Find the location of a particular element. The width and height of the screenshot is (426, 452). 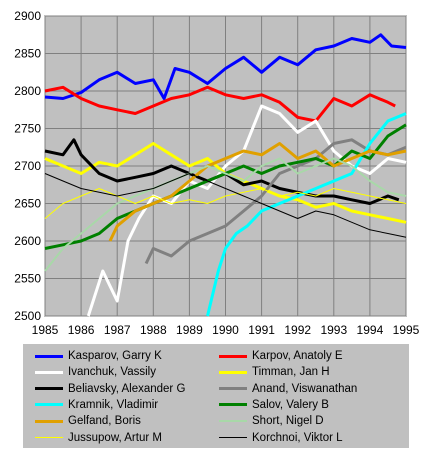

legend-label: Timman, Jan H is located at coordinates (291, 372).